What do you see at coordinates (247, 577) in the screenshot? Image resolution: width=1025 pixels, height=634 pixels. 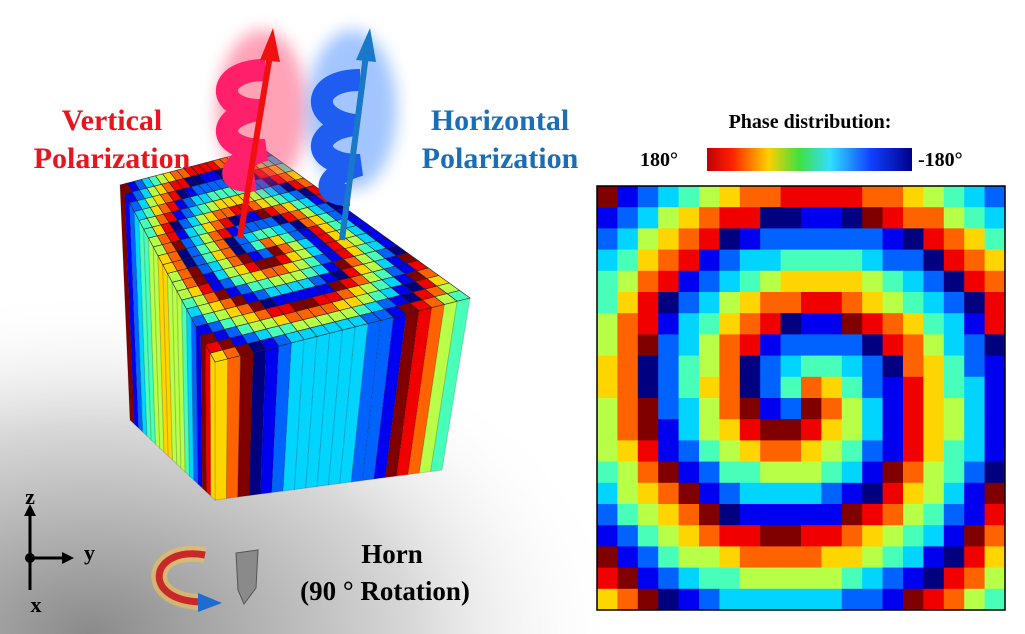 I see `horn-icon` at bounding box center [247, 577].